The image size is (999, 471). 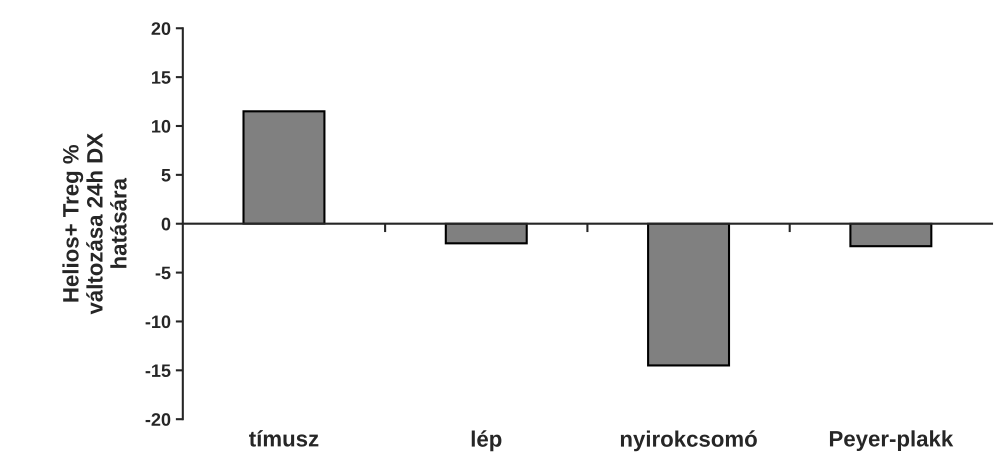 What do you see at coordinates (158, 321) in the screenshot?
I see `y-tick-label: -10` at bounding box center [158, 321].